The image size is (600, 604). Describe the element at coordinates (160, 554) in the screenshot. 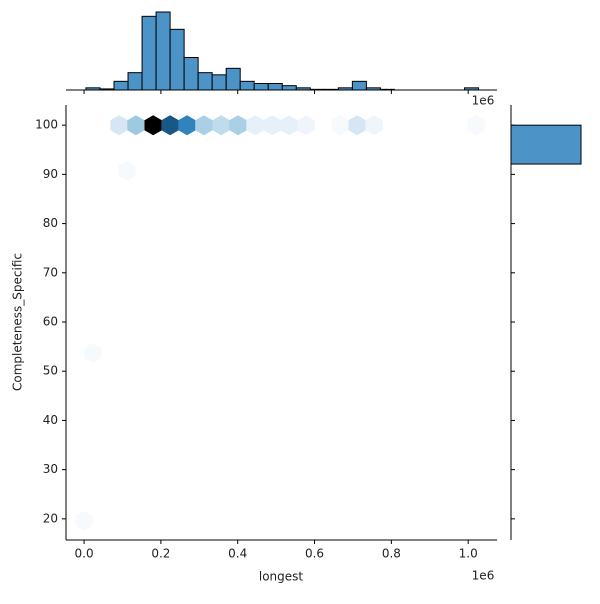

I see `x-tick-label: 0.2` at that location.